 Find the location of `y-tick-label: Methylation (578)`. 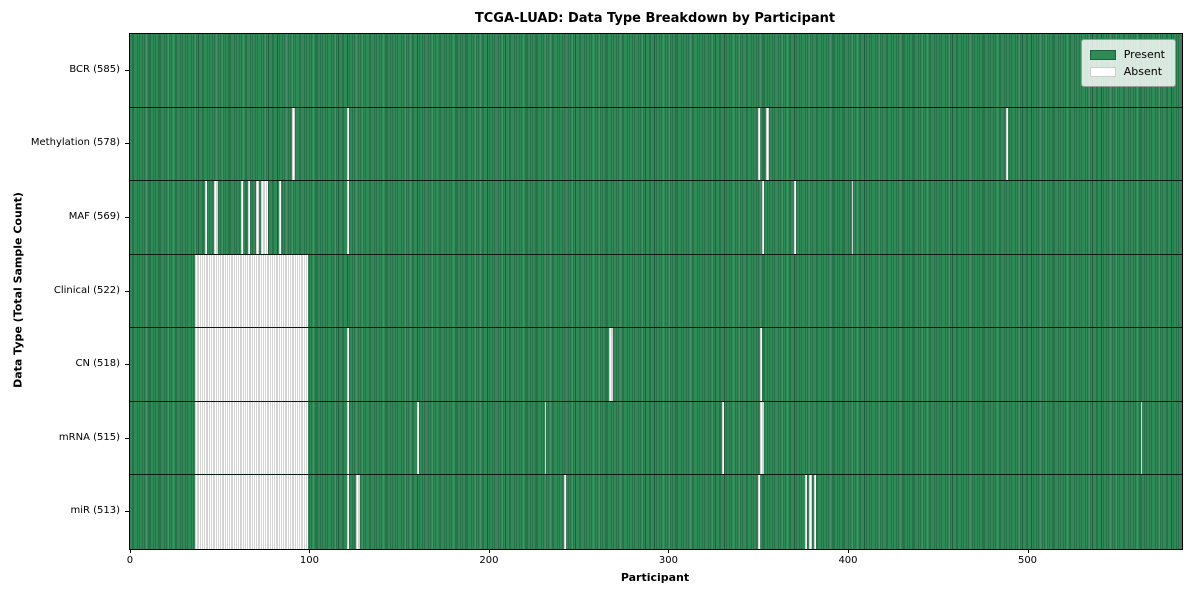

y-tick-label: Methylation (578) is located at coordinates (75, 143).